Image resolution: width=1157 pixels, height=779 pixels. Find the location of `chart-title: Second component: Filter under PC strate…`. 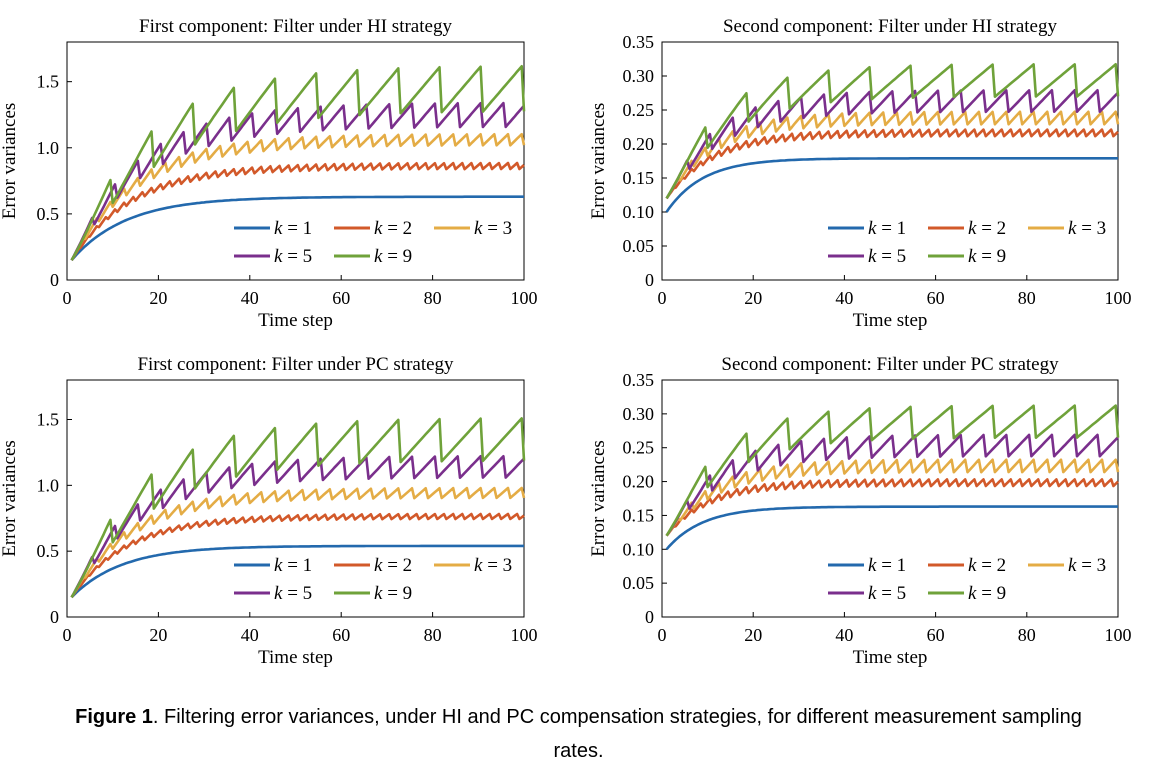

chart-title: Second component: Filter under PC strate… is located at coordinates (890, 364).